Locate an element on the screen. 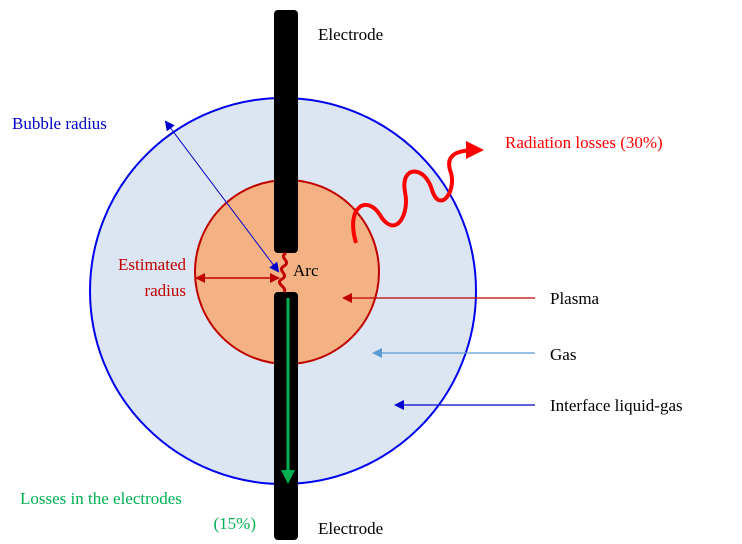  label: Gas is located at coordinates (563, 354).